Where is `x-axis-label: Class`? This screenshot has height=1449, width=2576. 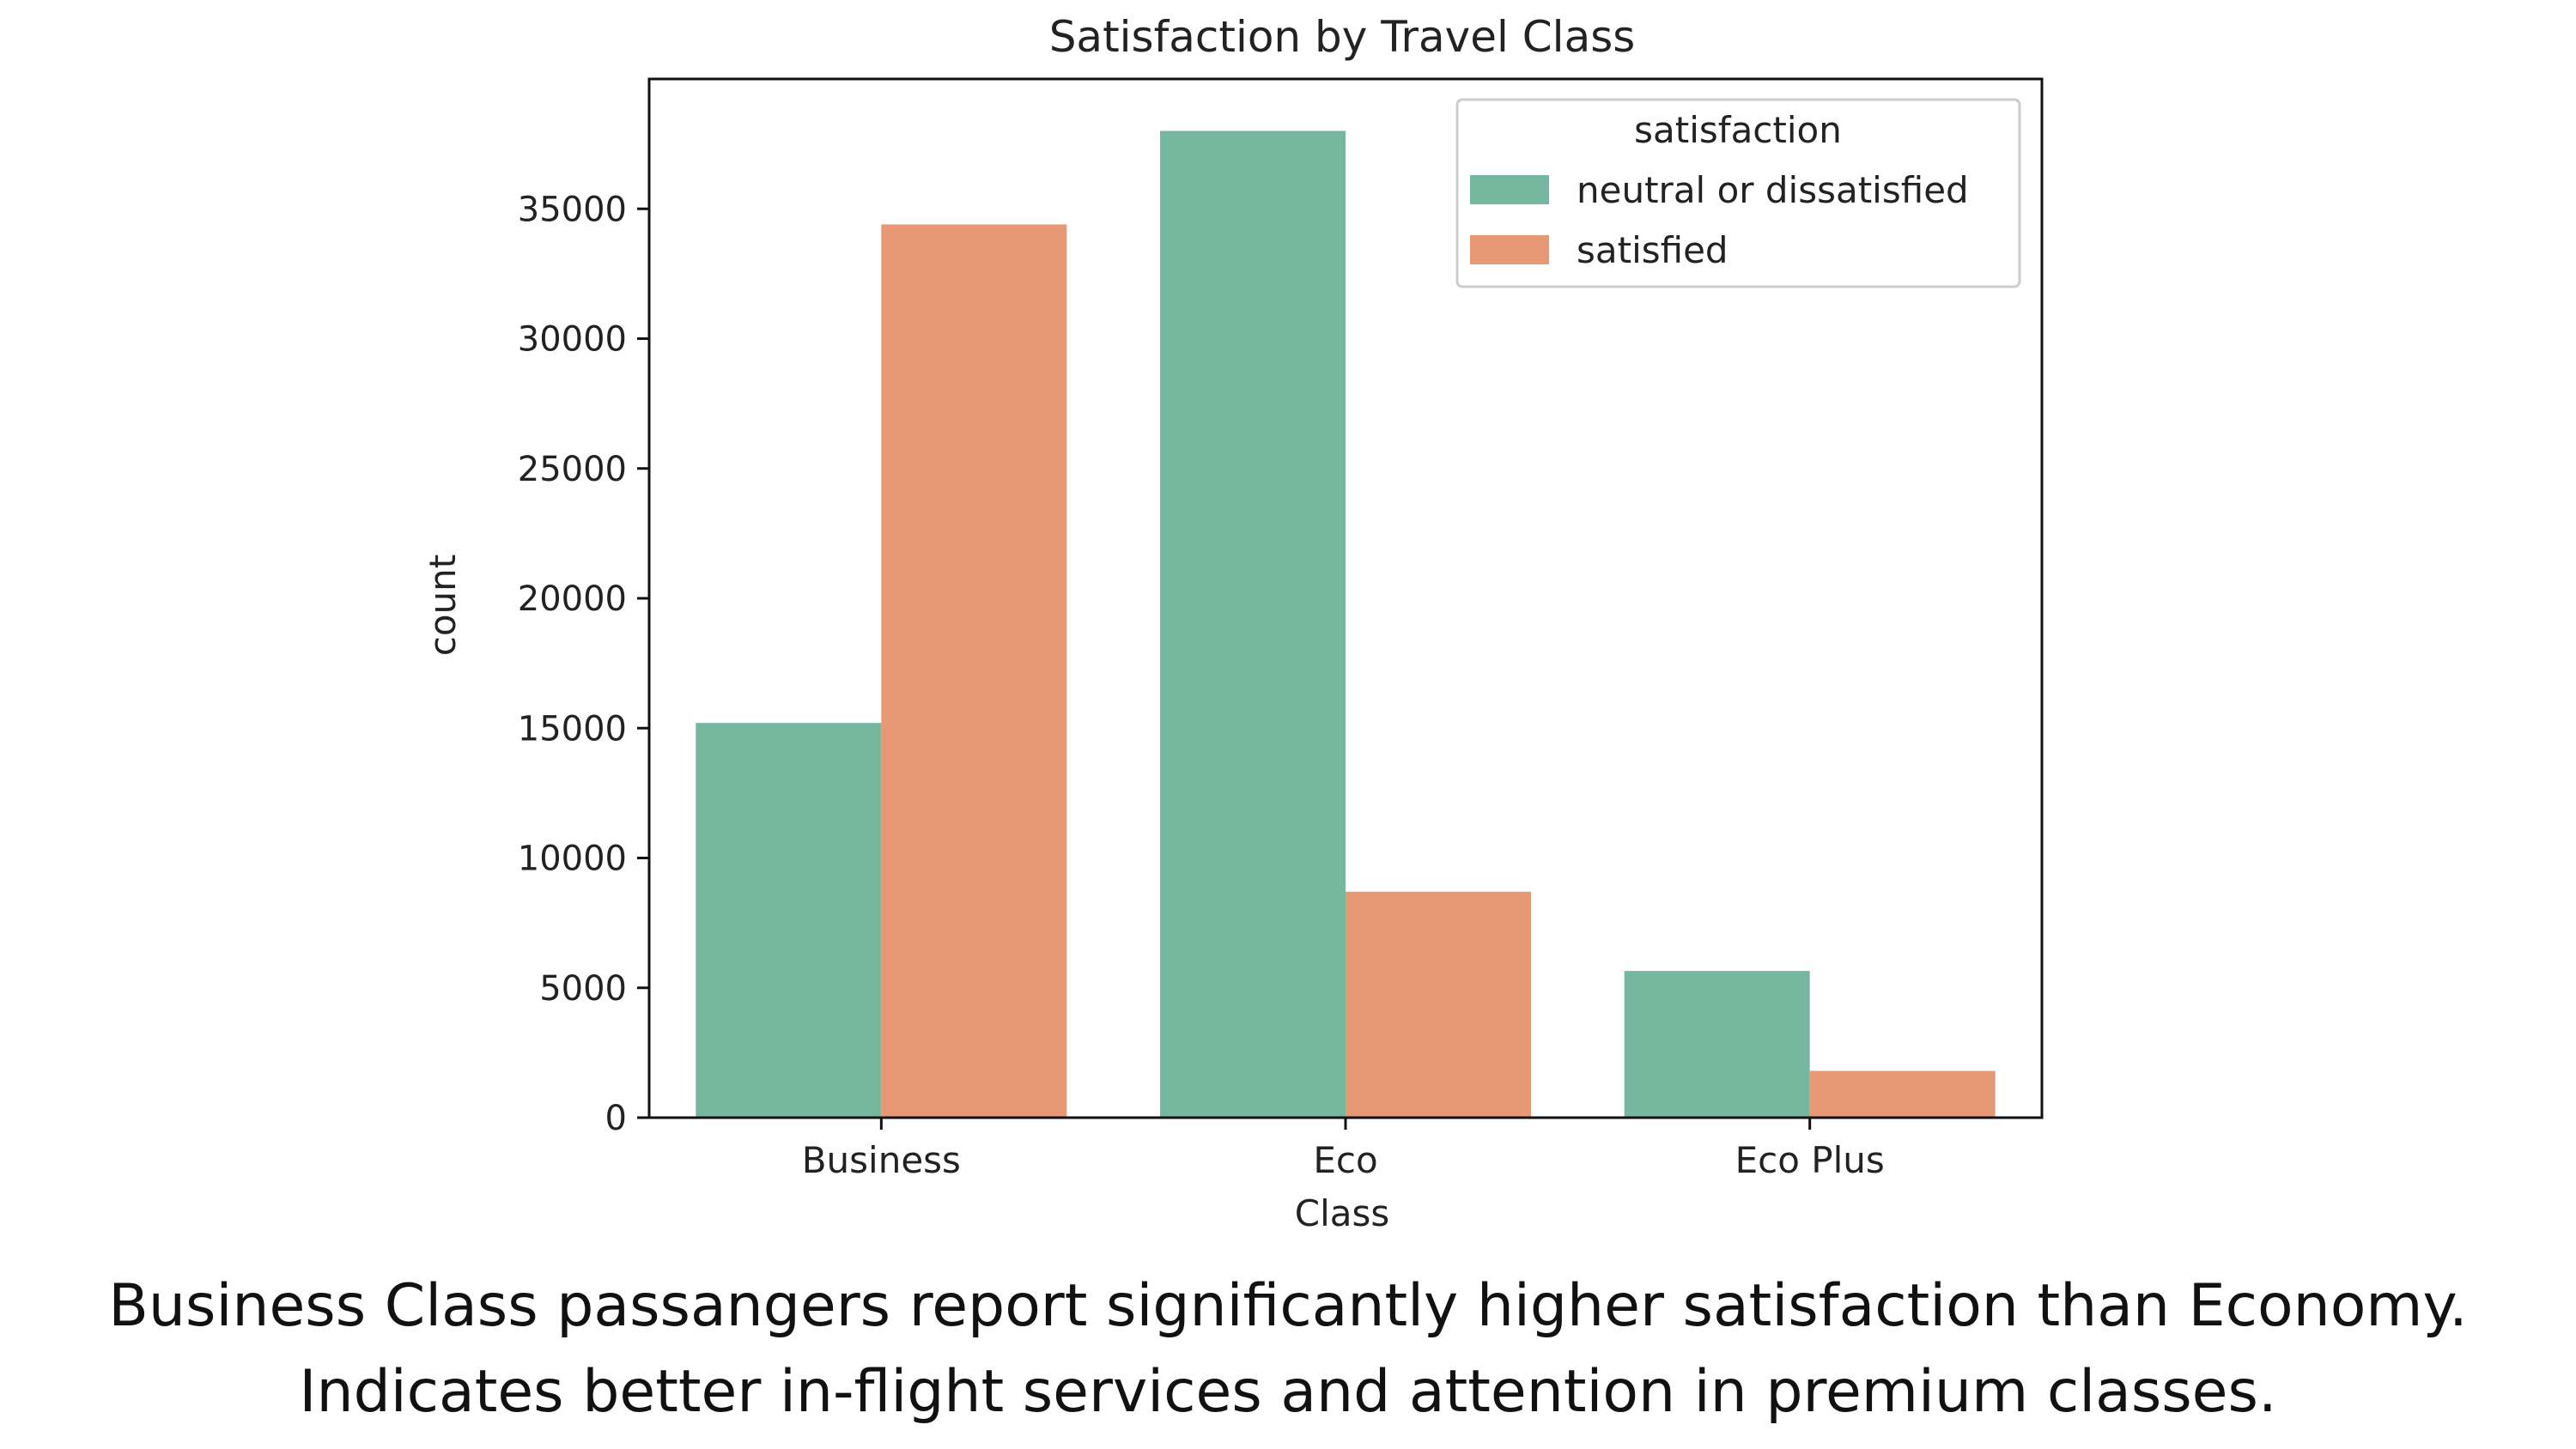 x-axis-label: Class is located at coordinates (1342, 1213).